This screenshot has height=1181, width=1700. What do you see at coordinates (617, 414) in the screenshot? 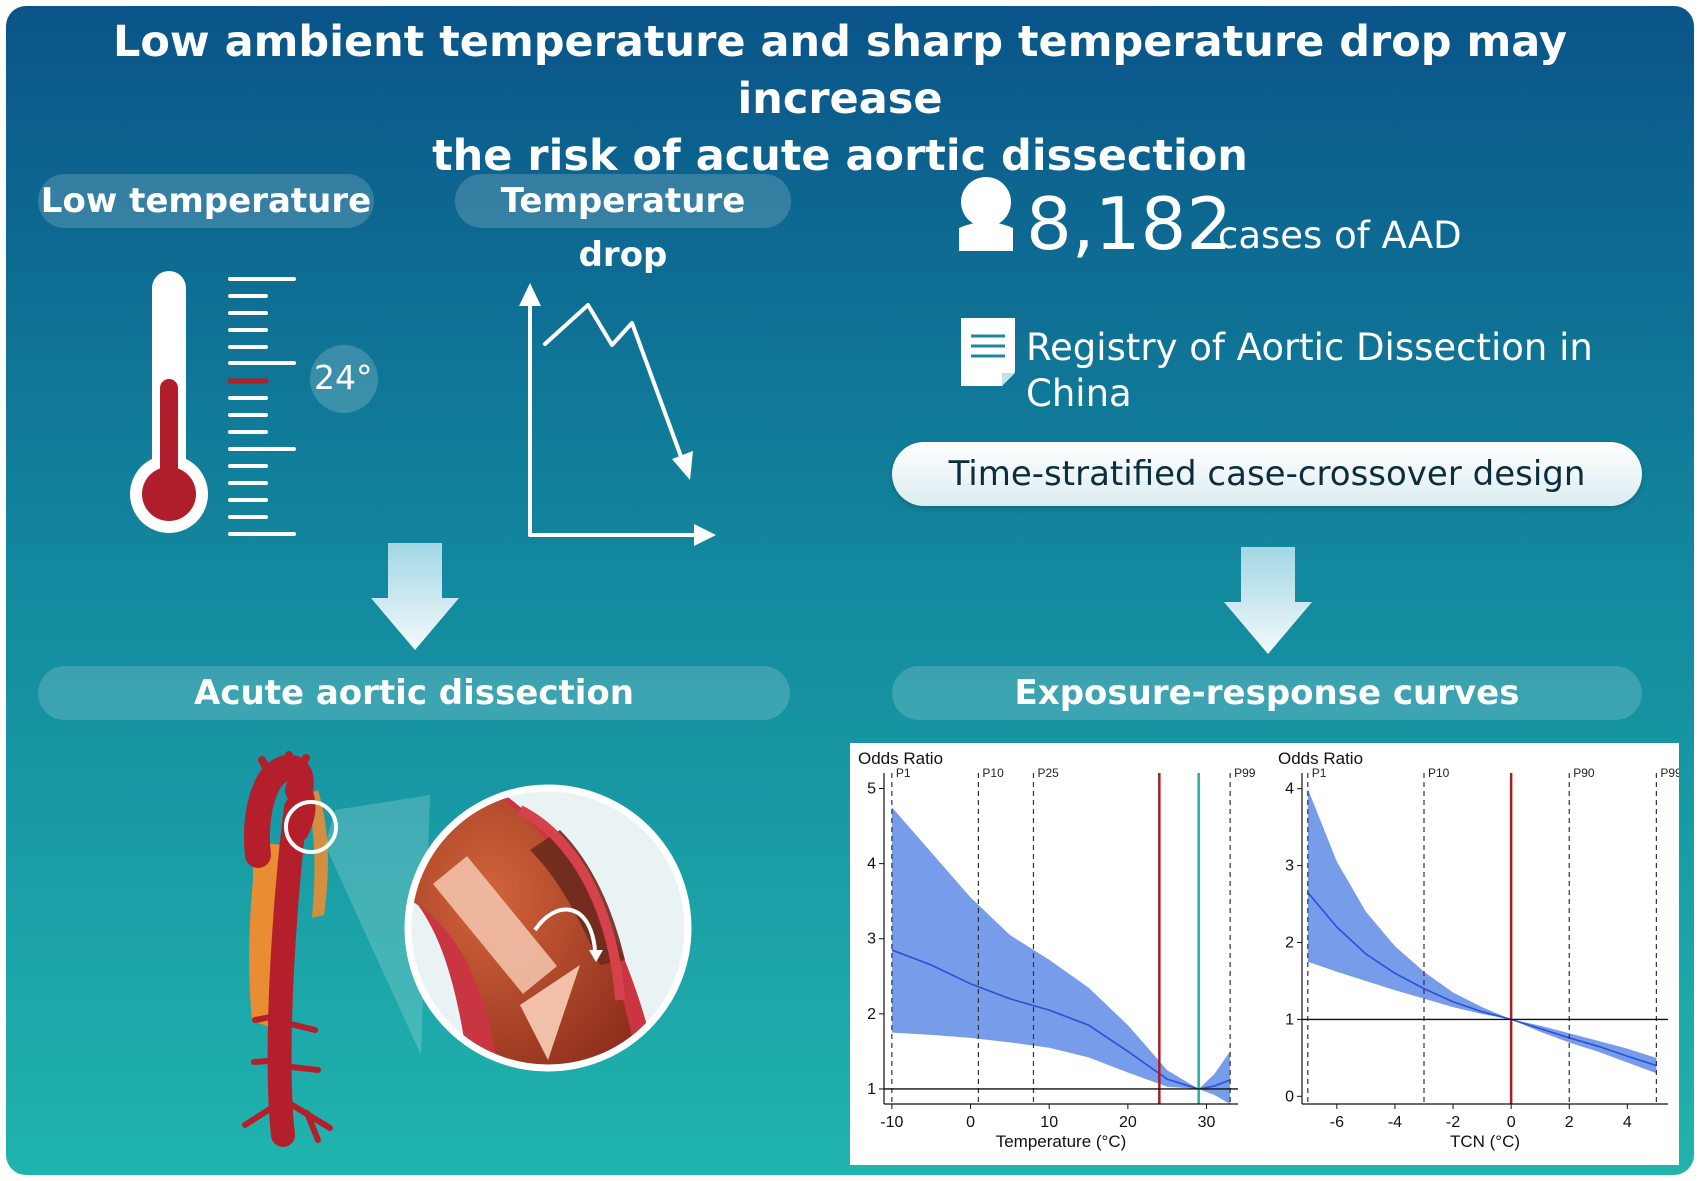
I see `temperature-drop-graph-icon` at bounding box center [617, 414].